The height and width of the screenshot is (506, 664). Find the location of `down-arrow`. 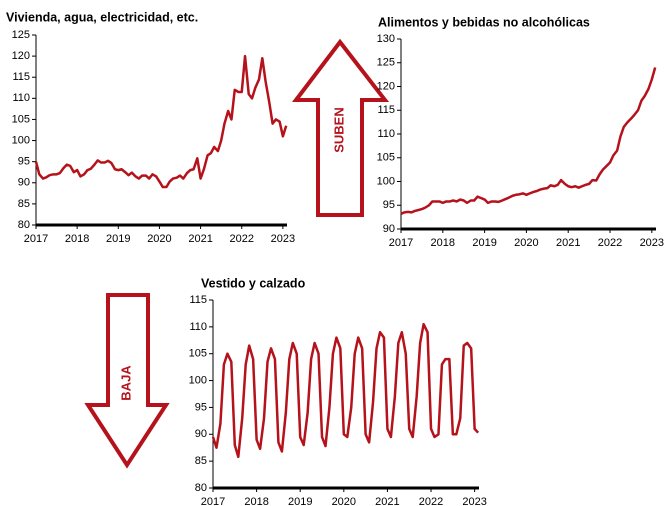

down-arrow is located at coordinates (127, 381).